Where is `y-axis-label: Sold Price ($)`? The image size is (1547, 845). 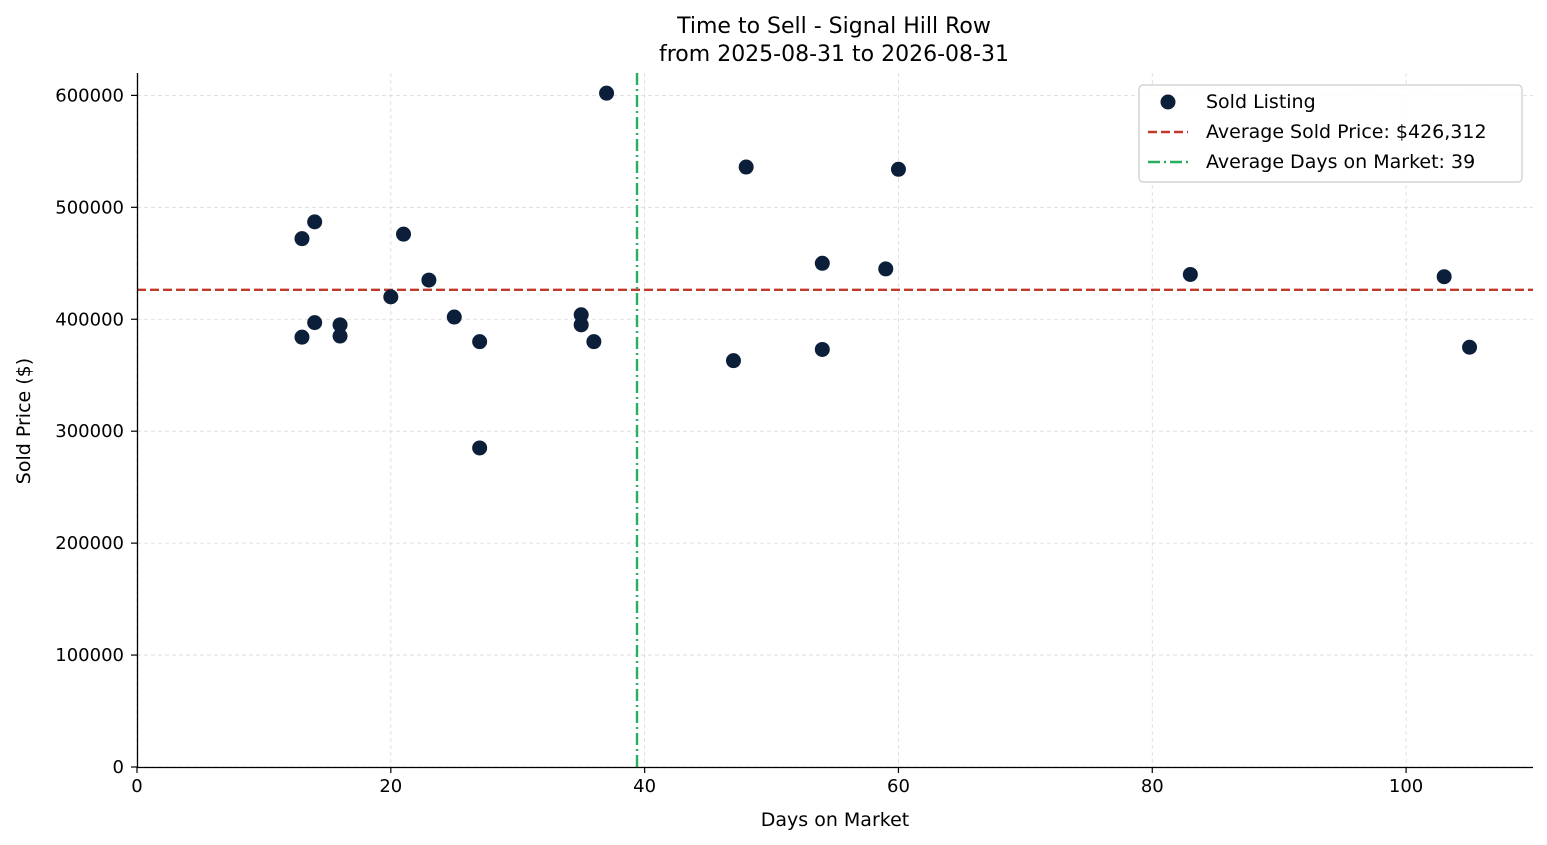 y-axis-label: Sold Price ($) is located at coordinates (24, 421).